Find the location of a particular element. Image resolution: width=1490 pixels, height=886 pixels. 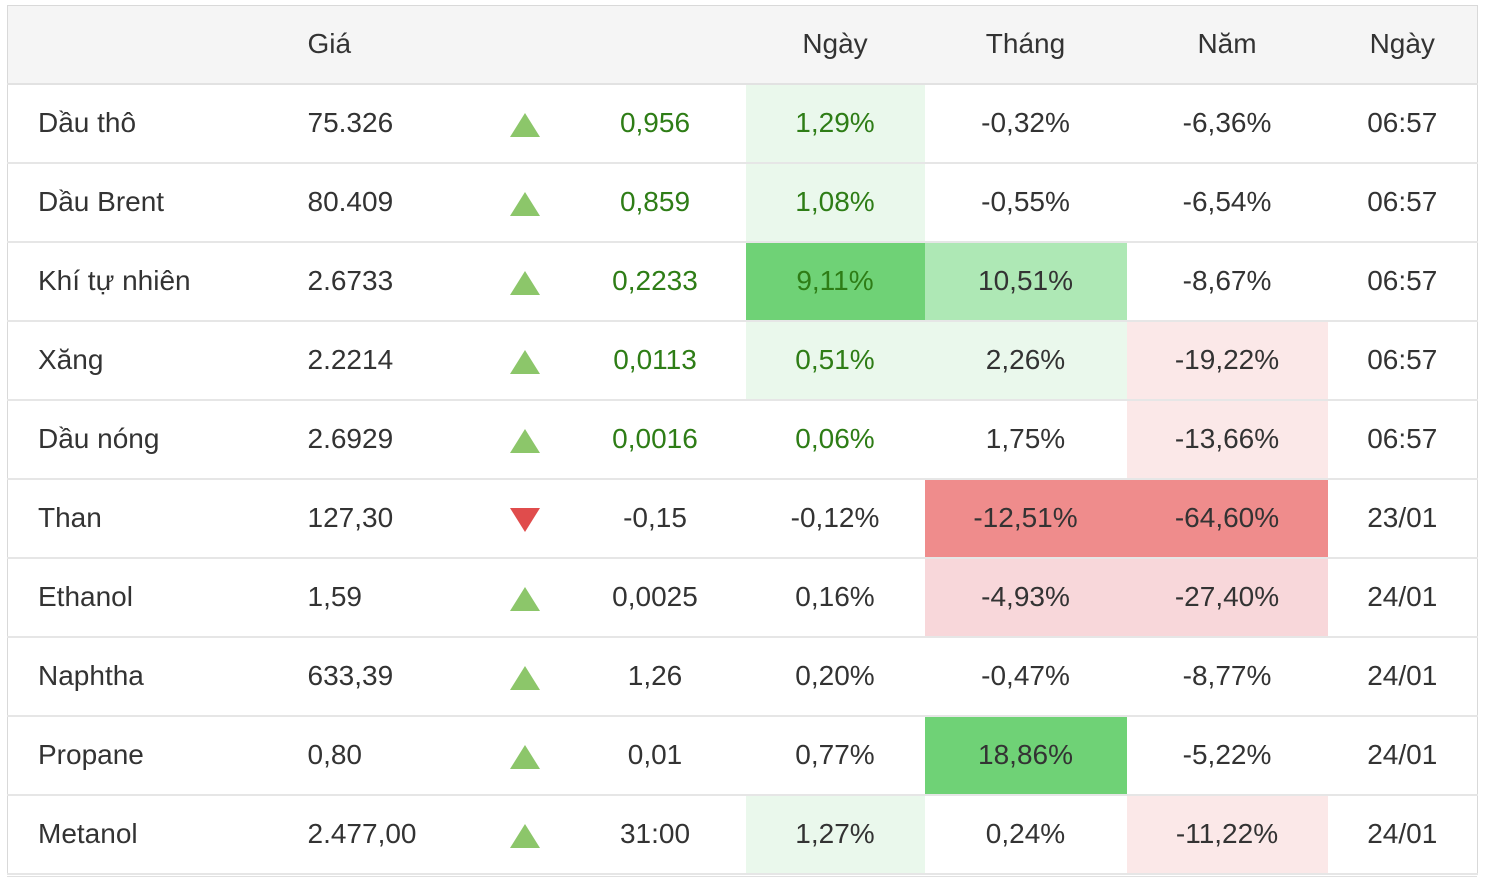

triangle-down-icon is located at coordinates (524, 519).